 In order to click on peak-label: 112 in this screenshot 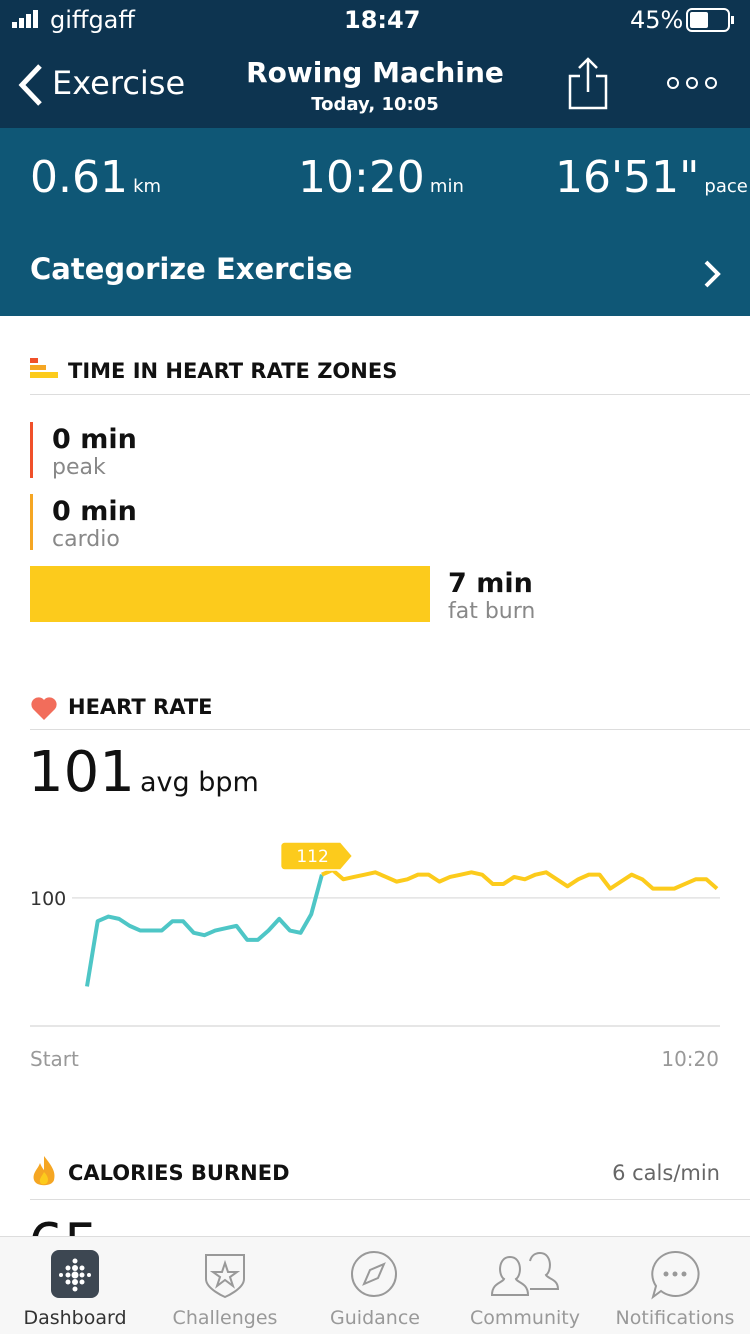, I will do `click(312, 857)`.